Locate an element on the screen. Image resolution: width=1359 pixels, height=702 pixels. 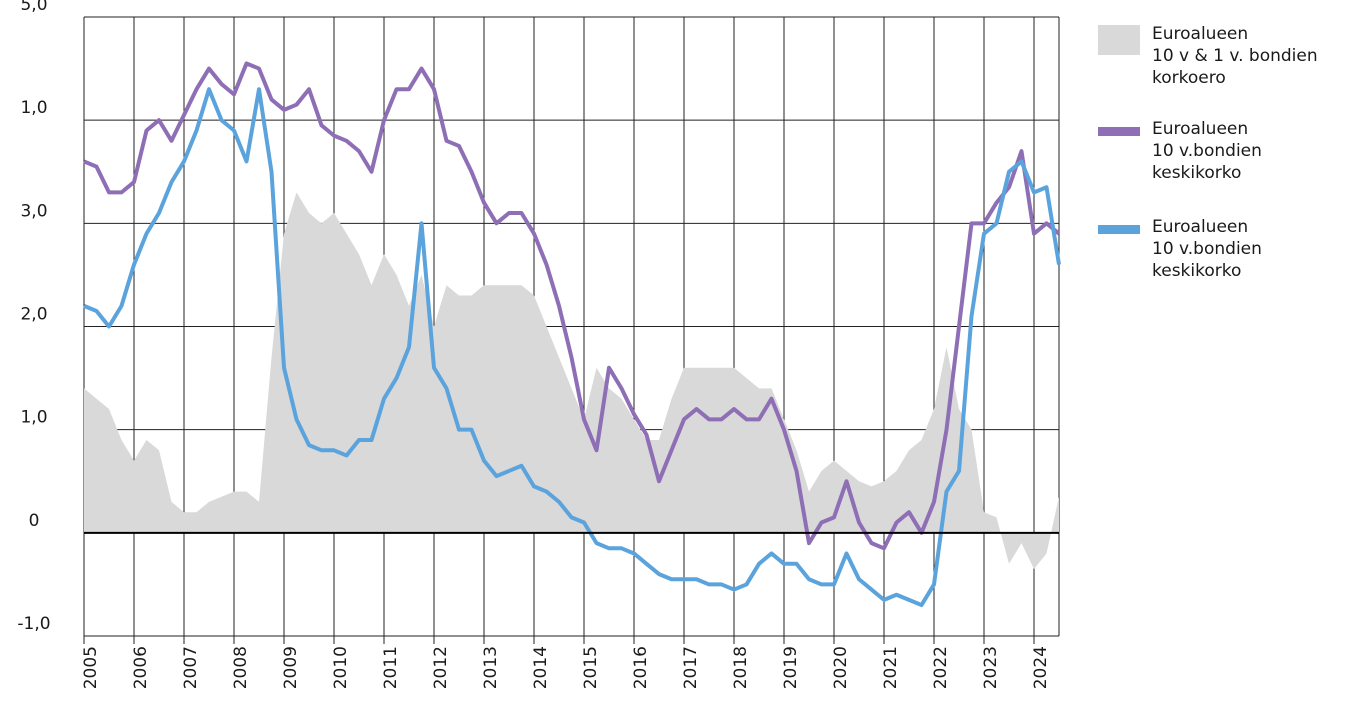
x-tick-label: 2008 is located at coordinates (241, 667).